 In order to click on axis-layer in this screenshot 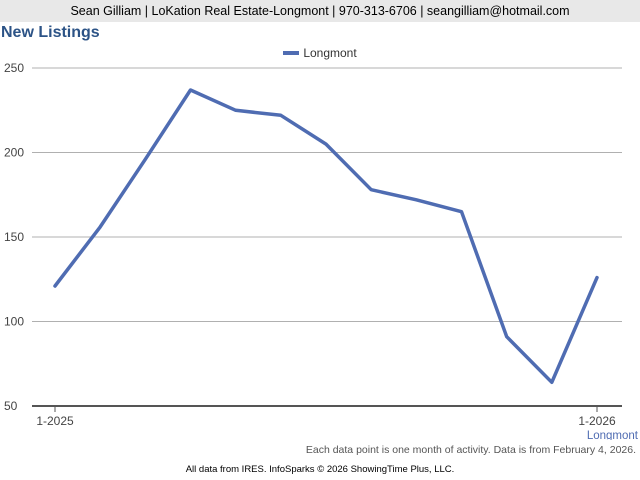, I will do `click(327, 408)`.